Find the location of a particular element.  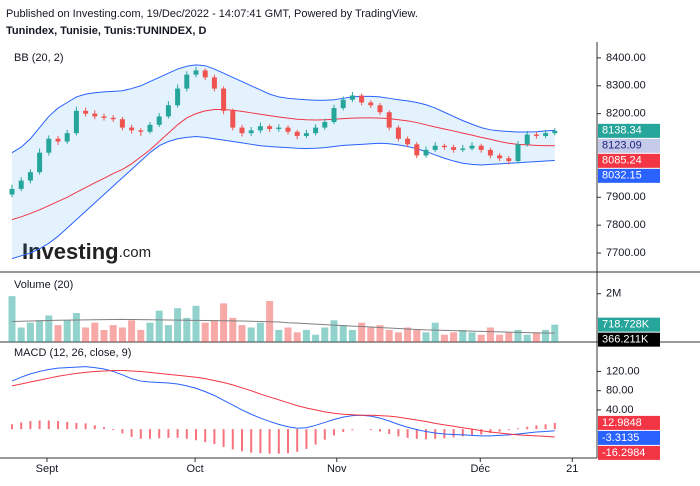

chart-title: Tunindex, Tunisie, Tunis:TUNINDEX, D is located at coordinates (106, 31).